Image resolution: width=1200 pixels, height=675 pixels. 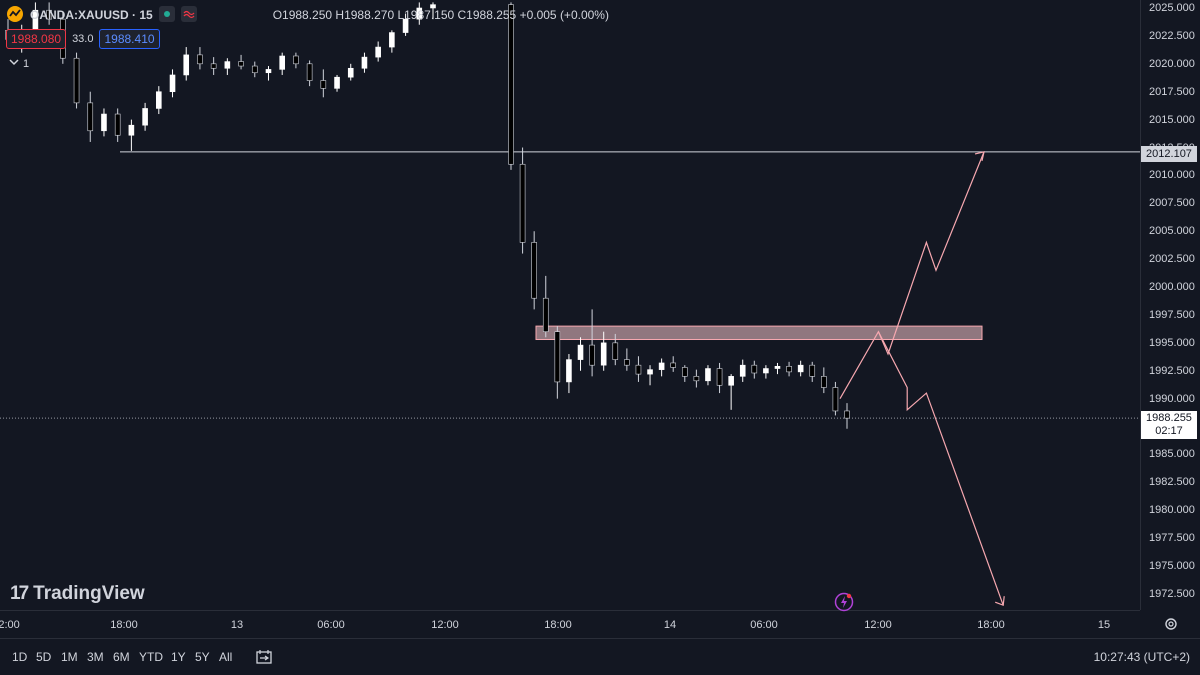 What do you see at coordinates (1172, 594) in the screenshot?
I see `price-tick: 1972.500` at bounding box center [1172, 594].